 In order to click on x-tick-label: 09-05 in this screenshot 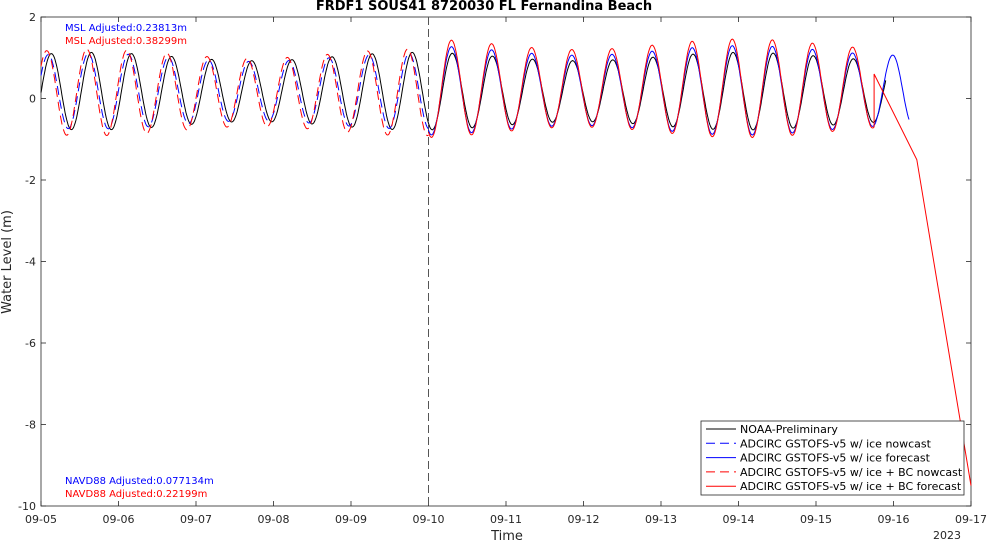, I will do `click(41, 519)`.